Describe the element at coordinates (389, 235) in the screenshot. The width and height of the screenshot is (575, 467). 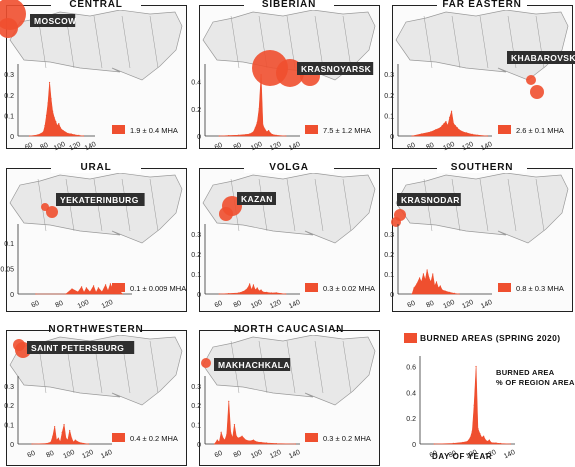
I see `y-tick-label: 0.3` at that location.